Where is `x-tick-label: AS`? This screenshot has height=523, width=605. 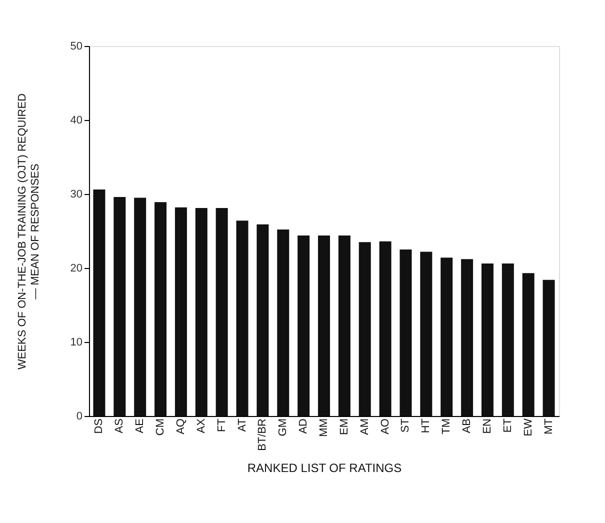 x-tick-label: AS is located at coordinates (120, 426).